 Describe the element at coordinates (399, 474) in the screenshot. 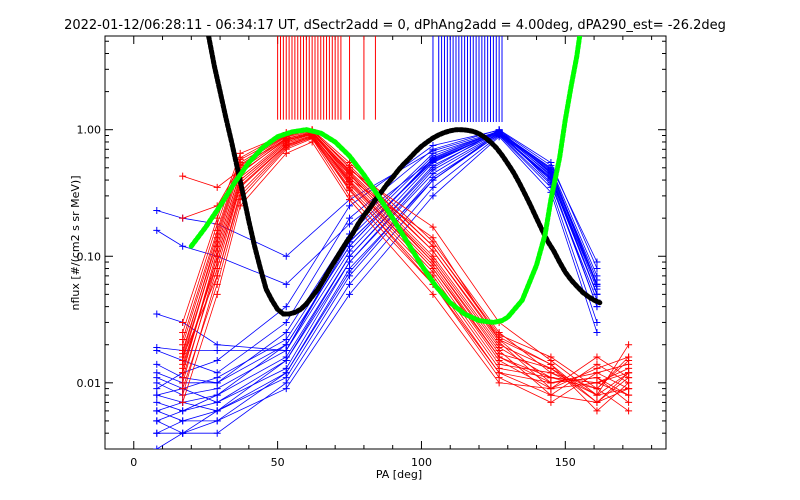

I see `x-axis-label: PA [deg]` at that location.